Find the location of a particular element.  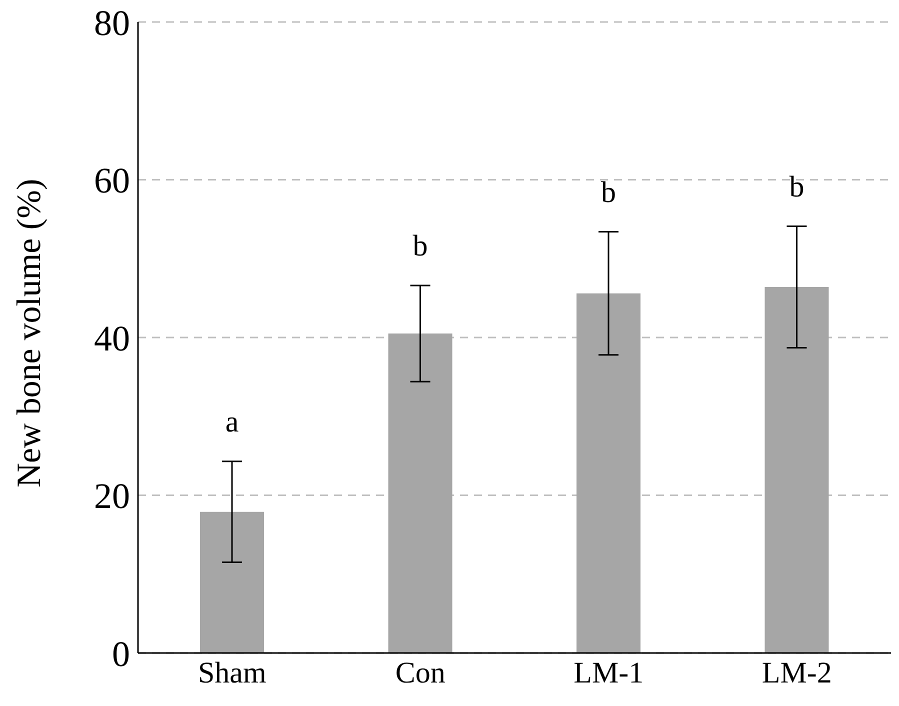

x-tick-label: Con is located at coordinates (420, 673).